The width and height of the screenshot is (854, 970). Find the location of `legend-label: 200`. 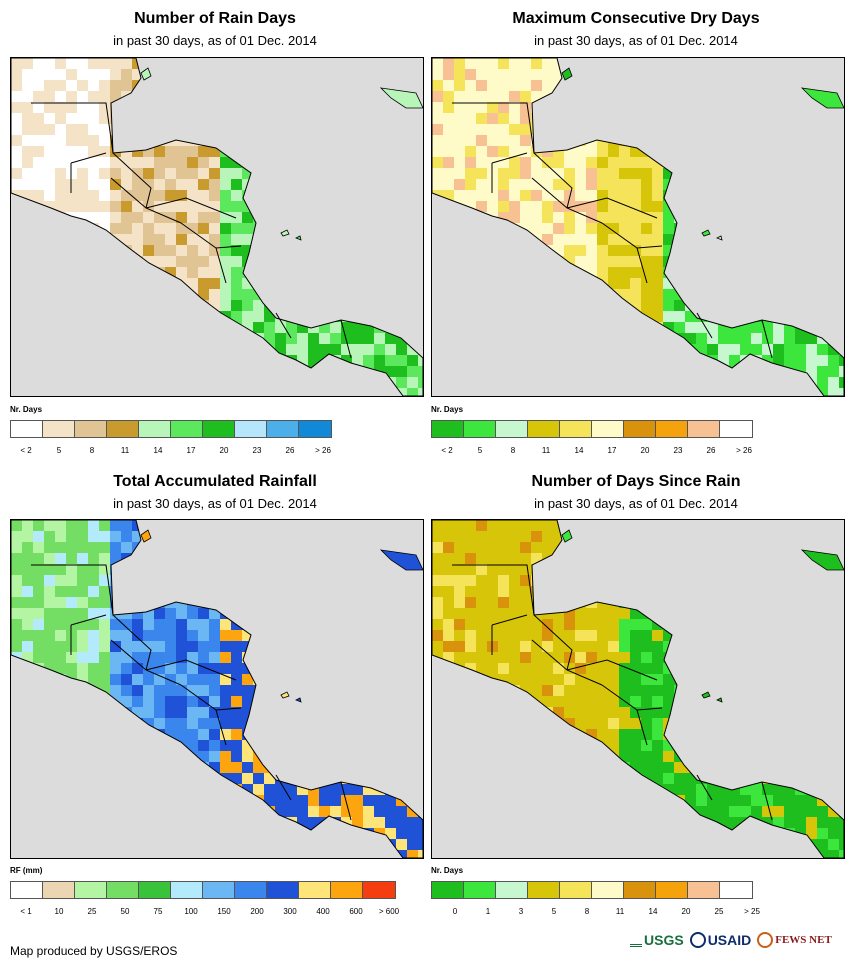

legend-label: 200 is located at coordinates (257, 911).